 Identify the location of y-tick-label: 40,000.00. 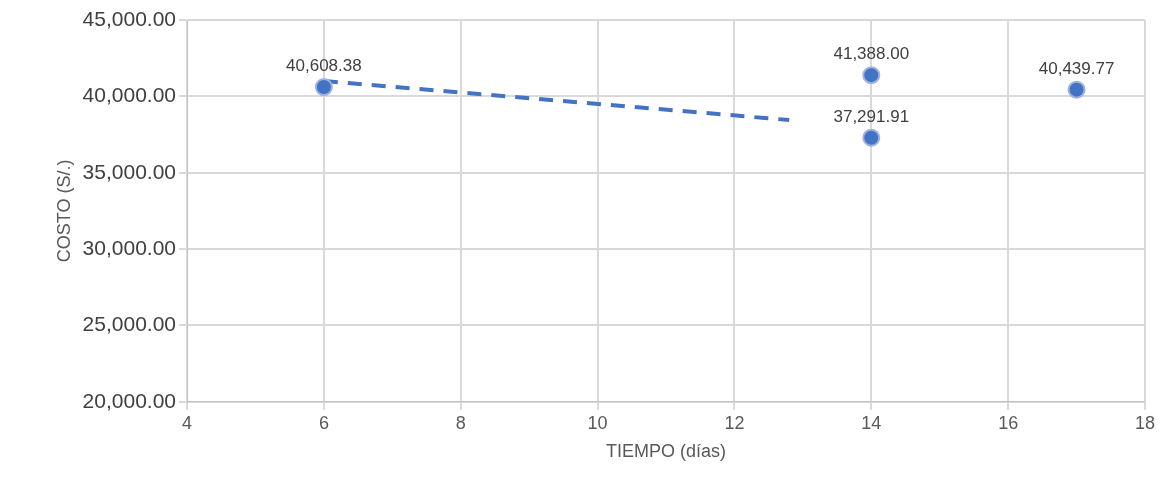
(129, 95).